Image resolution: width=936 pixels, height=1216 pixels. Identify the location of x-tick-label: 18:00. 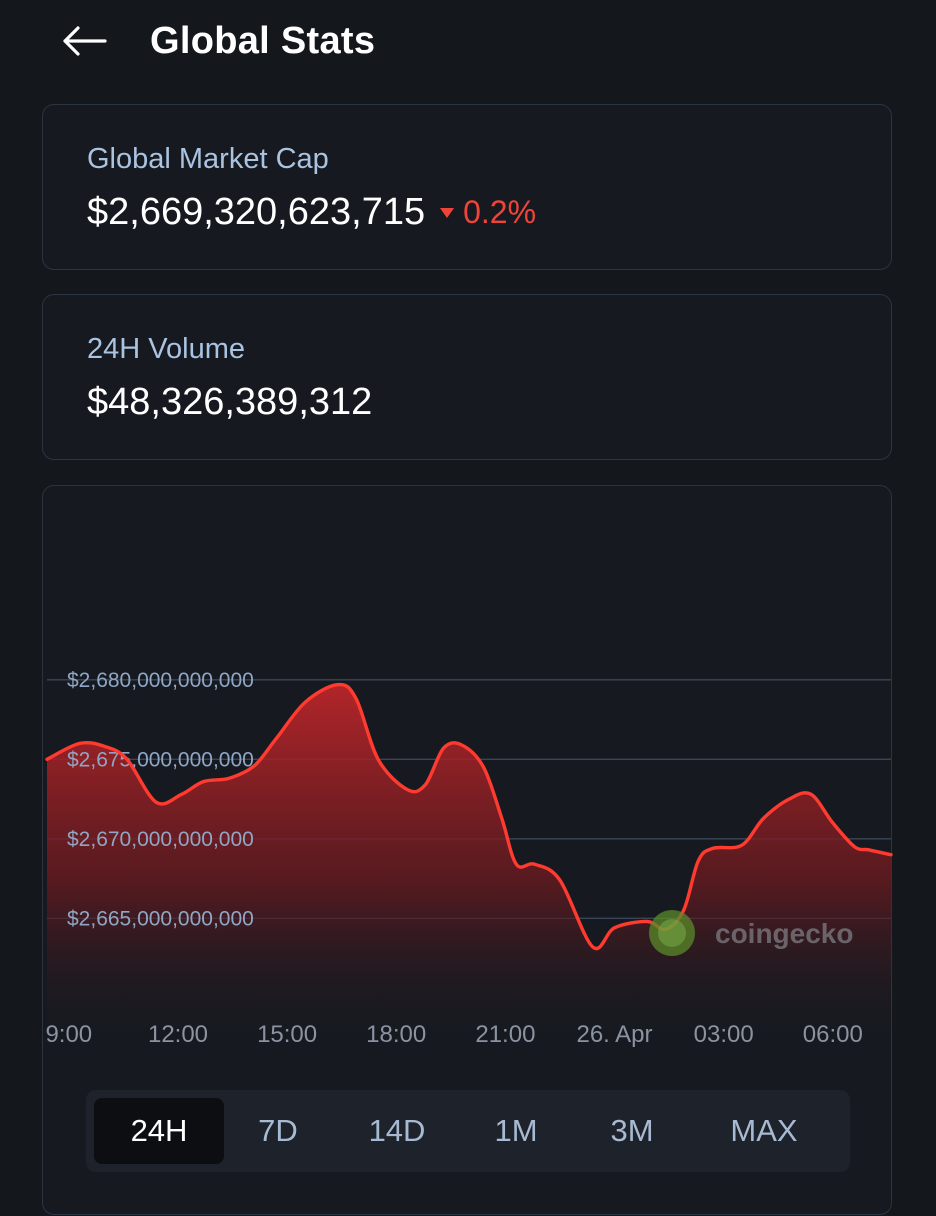
(396, 1034).